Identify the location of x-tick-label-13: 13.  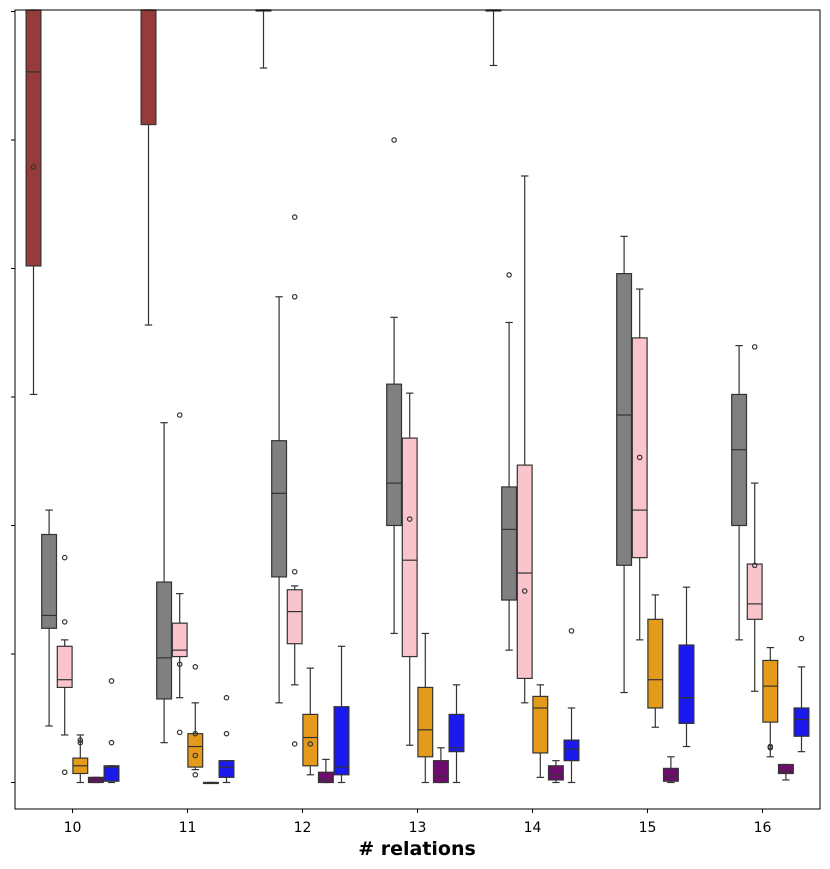
(418, 828).